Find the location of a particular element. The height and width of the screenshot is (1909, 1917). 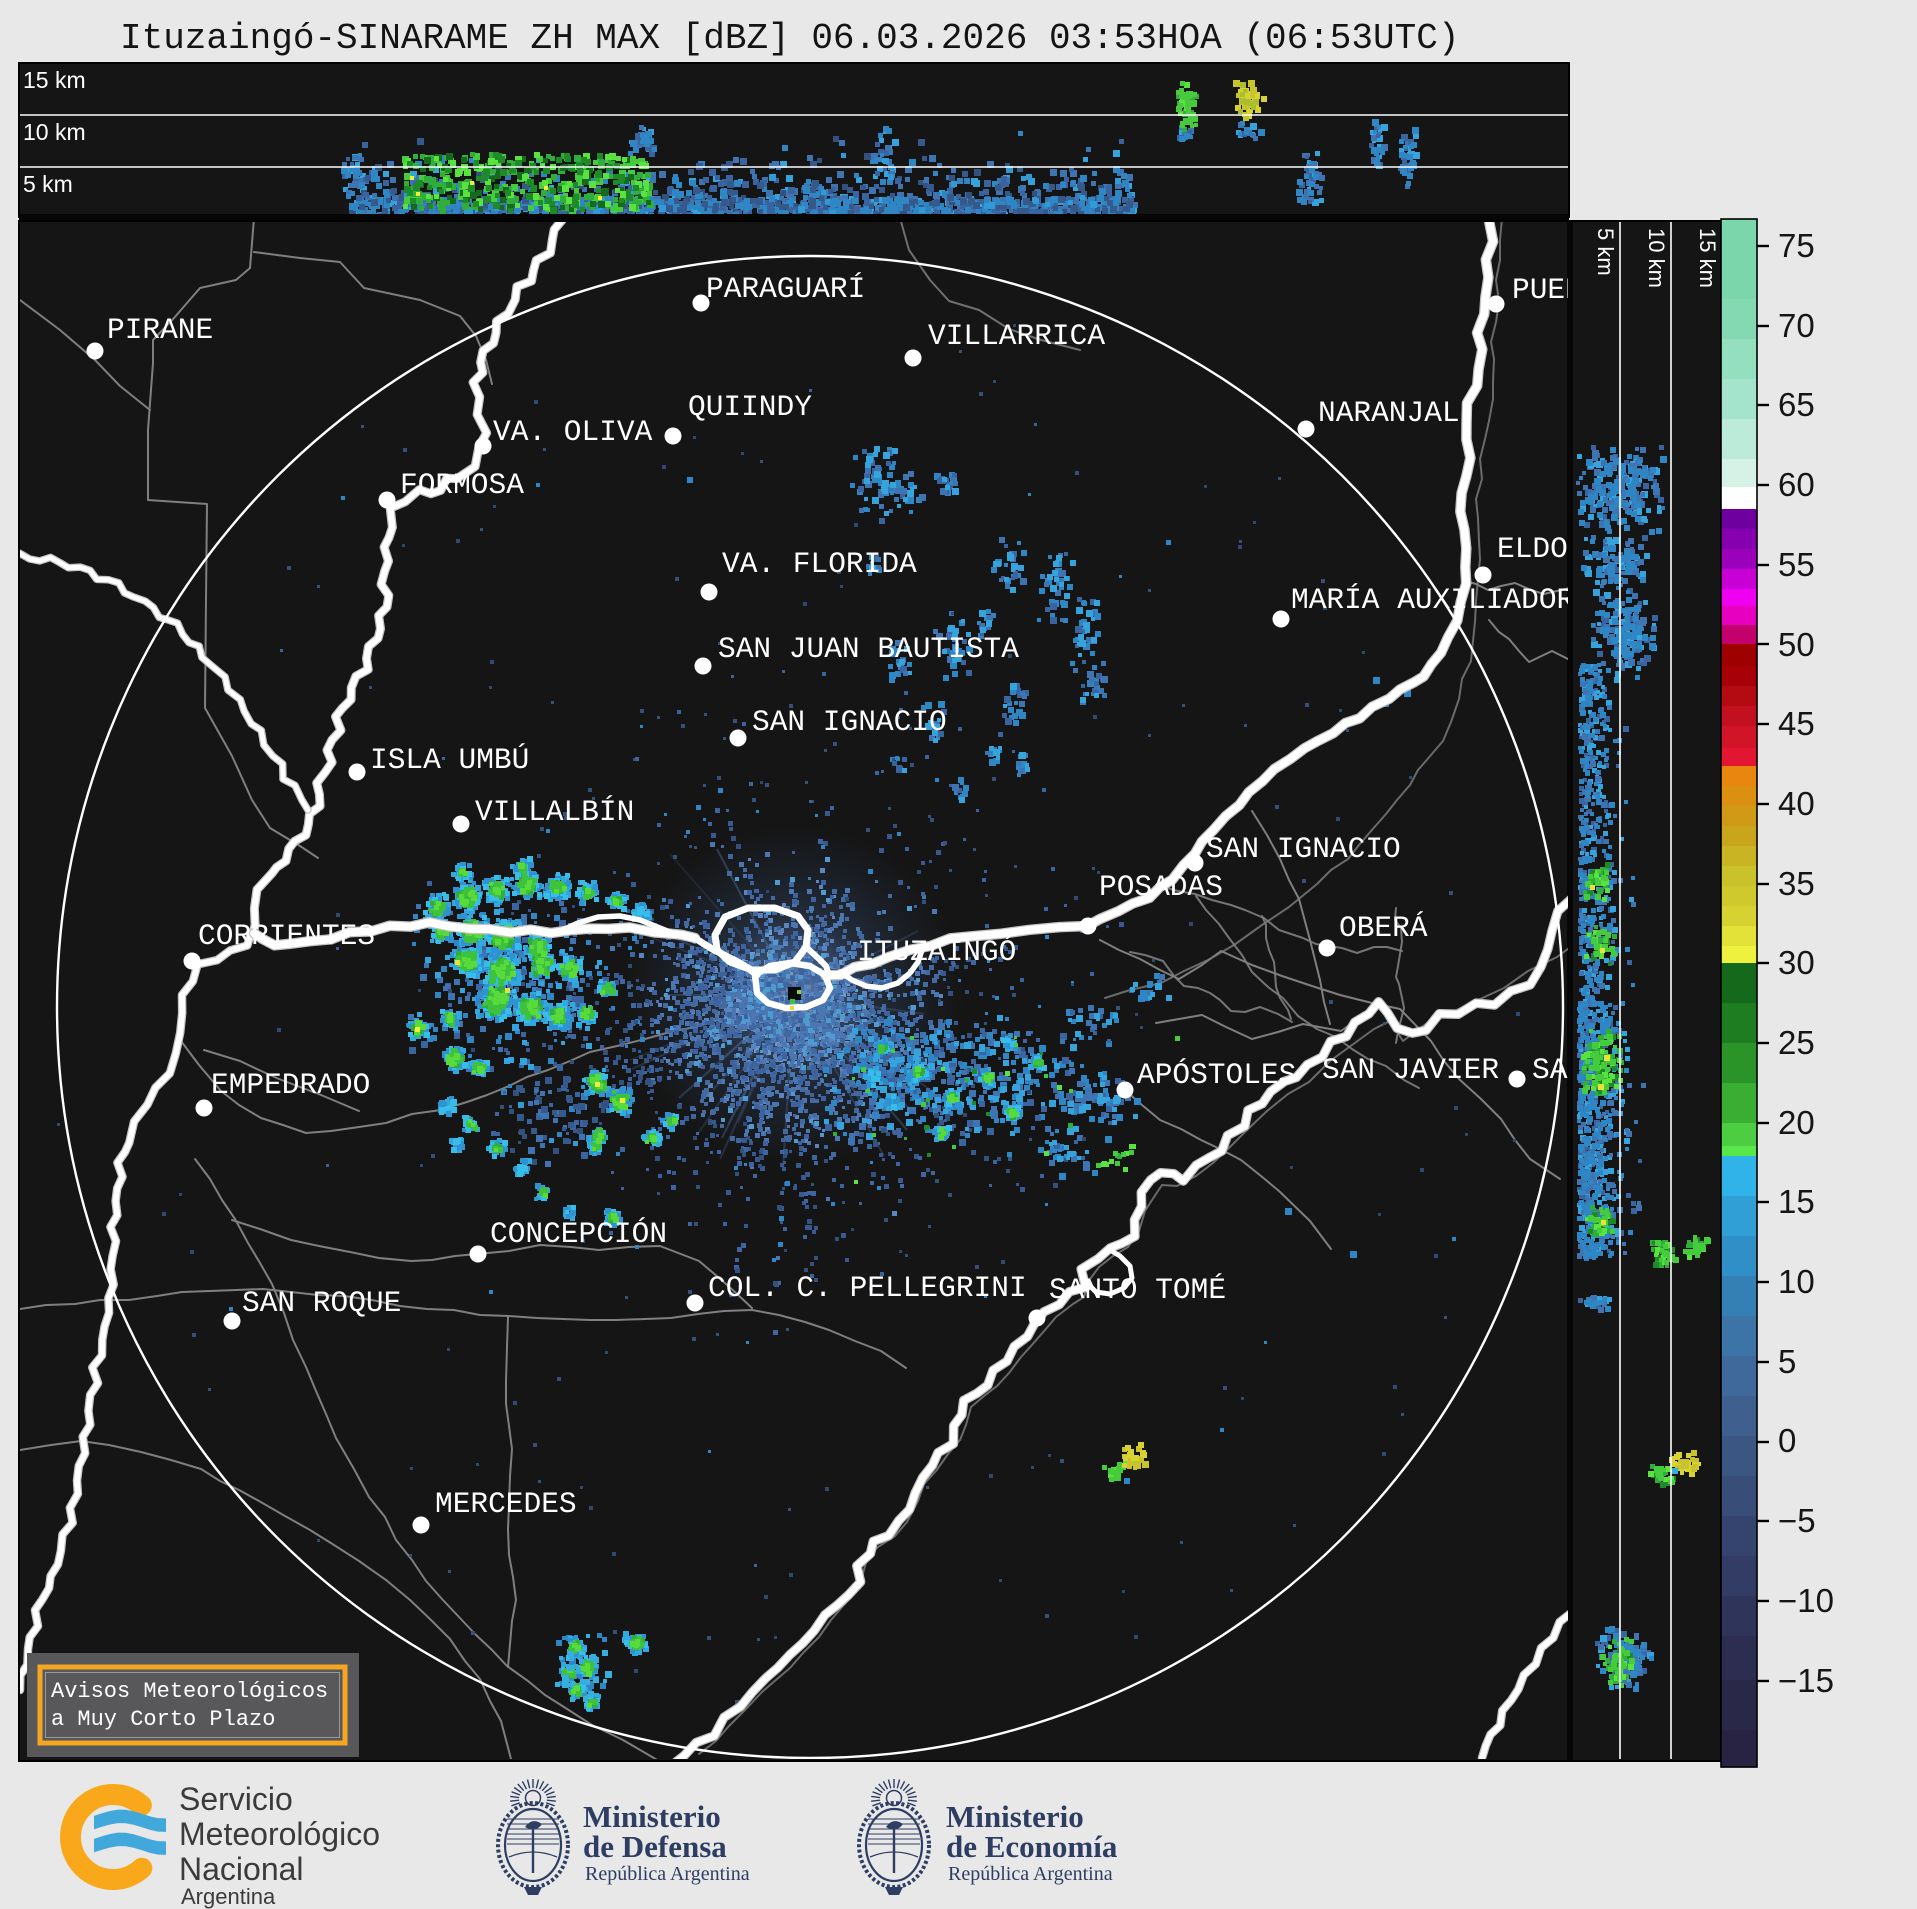

svg-text: 20 is located at coordinates (1796, 1122).